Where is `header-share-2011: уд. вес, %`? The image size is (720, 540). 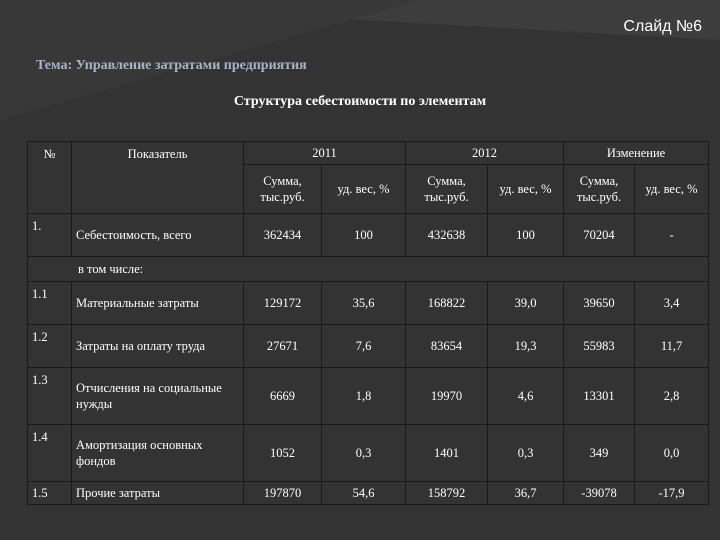
header-share-2011: уд. вес, % is located at coordinates (363, 189).